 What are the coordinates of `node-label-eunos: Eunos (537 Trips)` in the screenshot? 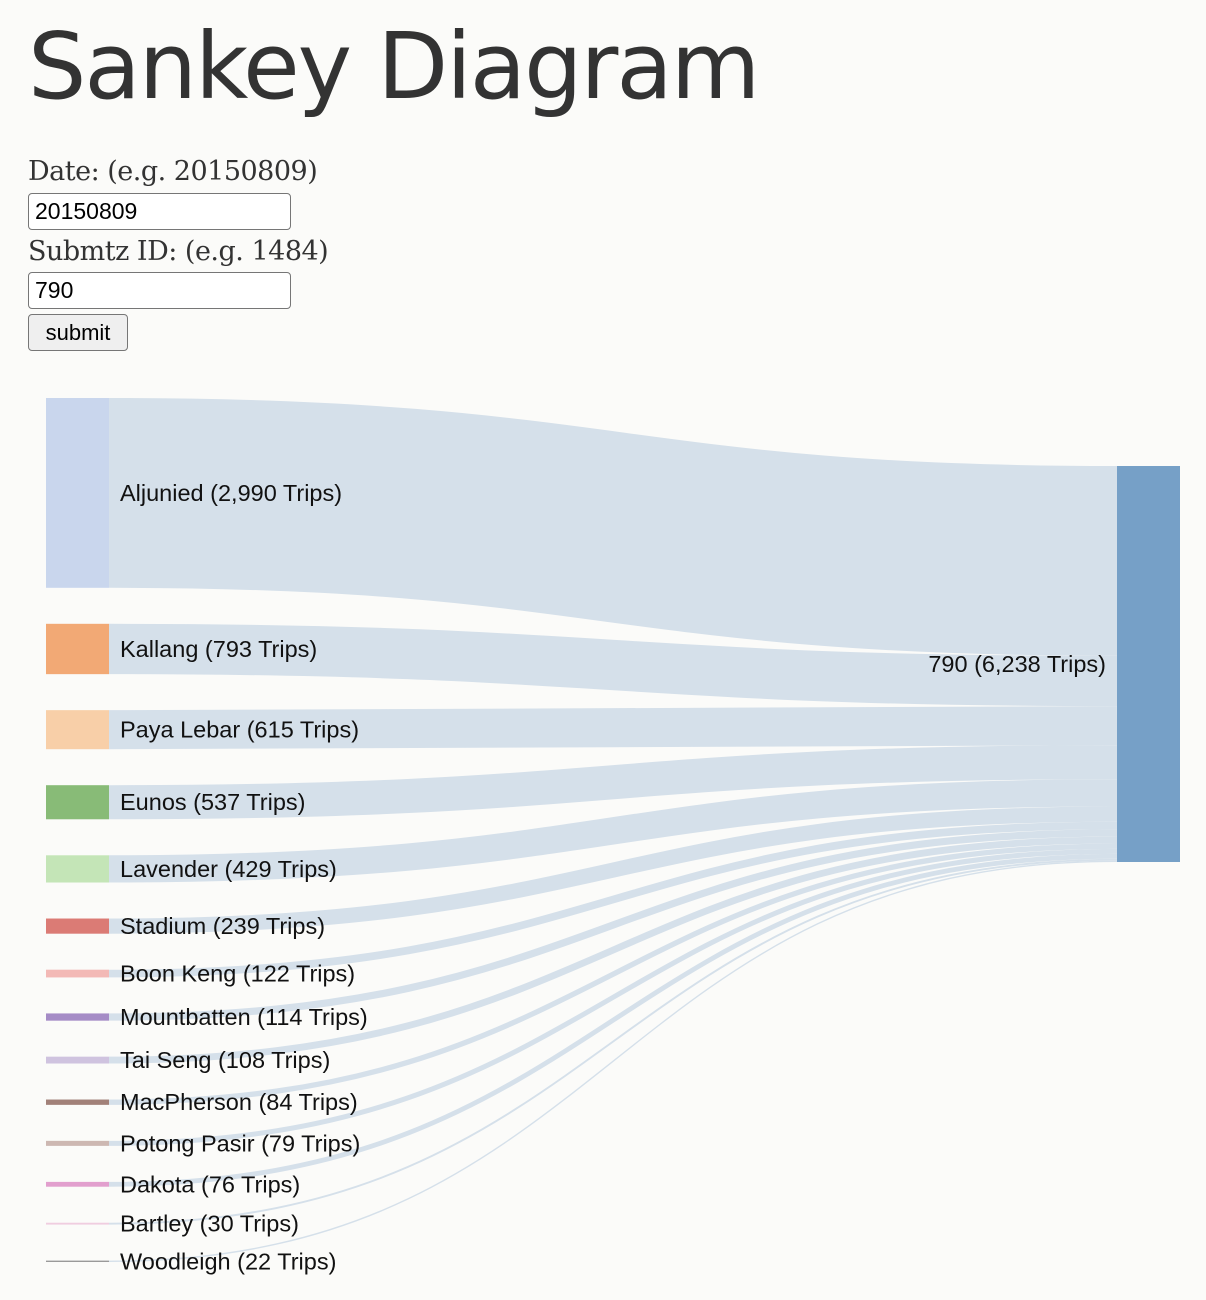 It's located at (212, 802).